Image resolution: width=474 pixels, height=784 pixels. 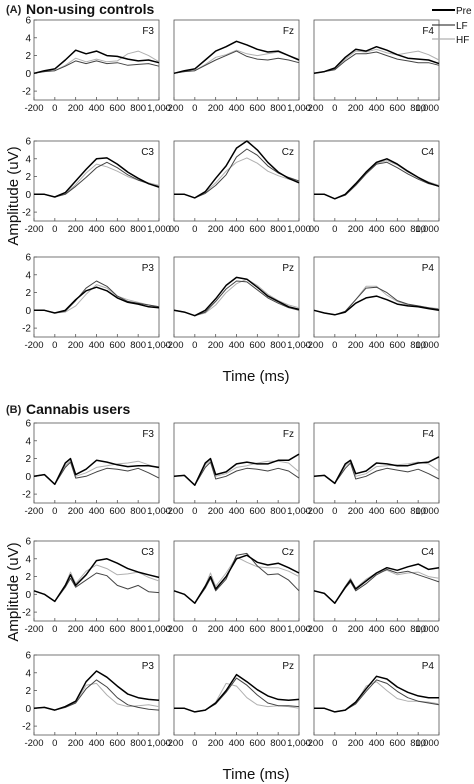 I want to click on panel-b-c3-line-lf, so click(x=96, y=587).